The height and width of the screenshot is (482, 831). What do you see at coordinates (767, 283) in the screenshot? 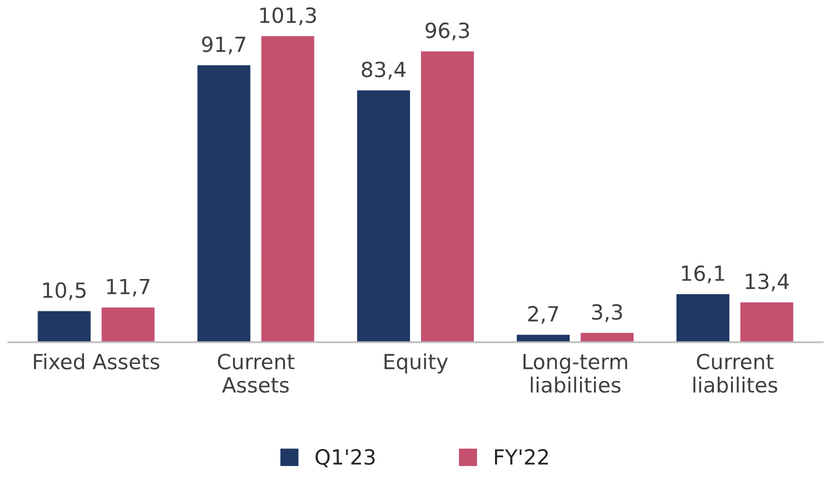
I see `data-label: 13,4` at bounding box center [767, 283].